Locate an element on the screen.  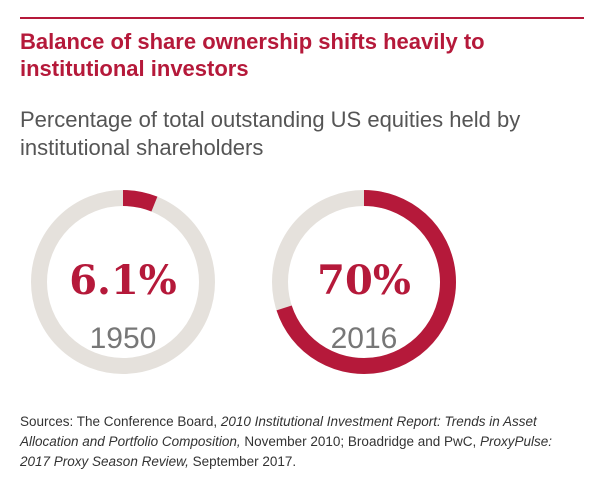
source-middle: November 2010; Broadridge and PwC, is located at coordinates (360, 441).